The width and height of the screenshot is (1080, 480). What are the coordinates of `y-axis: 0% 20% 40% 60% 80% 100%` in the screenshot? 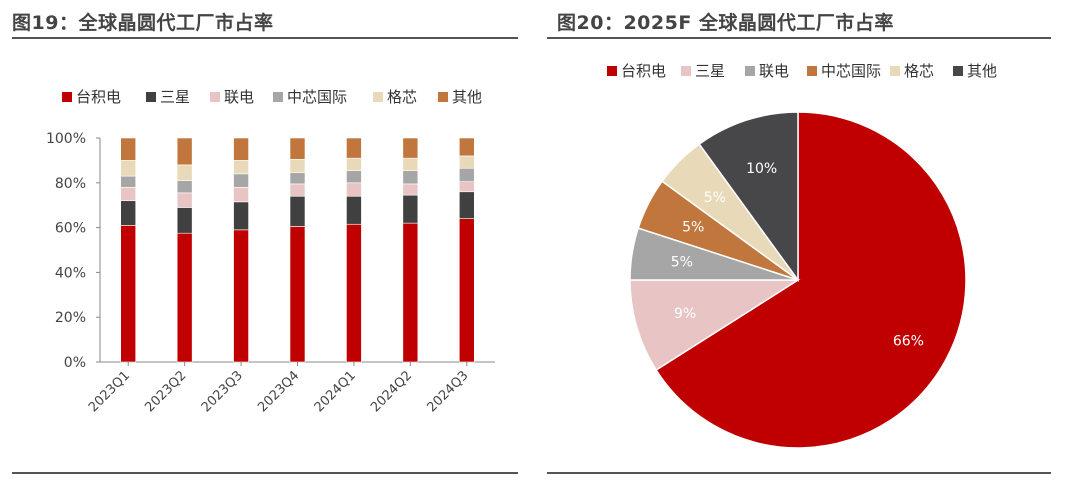 It's located at (73, 251).